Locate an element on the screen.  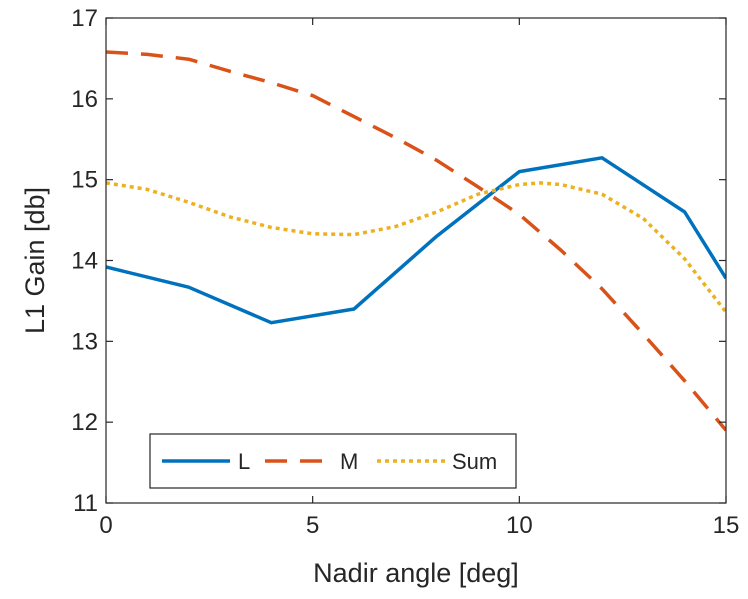
legend-label-sum: Sum is located at coordinates (474, 461).